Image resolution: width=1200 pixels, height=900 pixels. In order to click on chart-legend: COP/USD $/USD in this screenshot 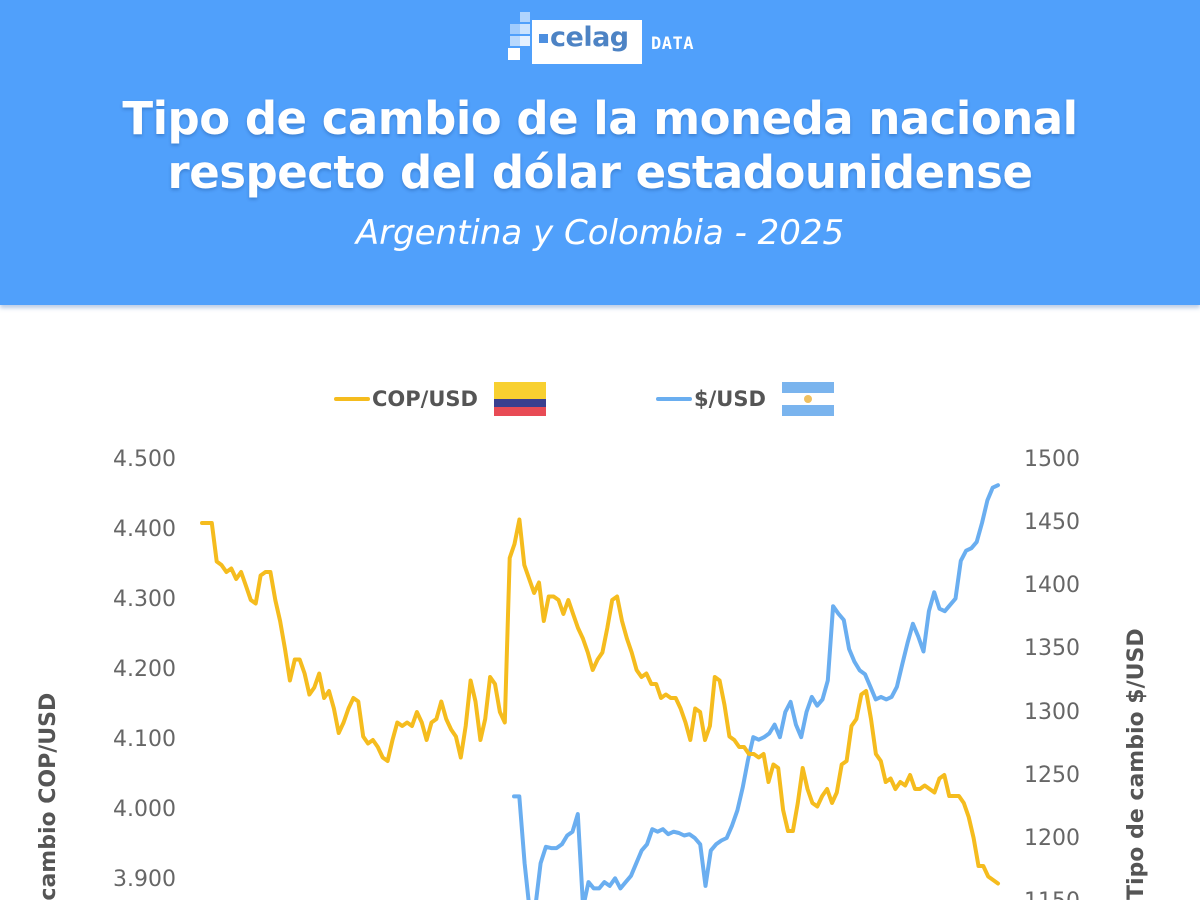, I will do `click(600, 399)`.